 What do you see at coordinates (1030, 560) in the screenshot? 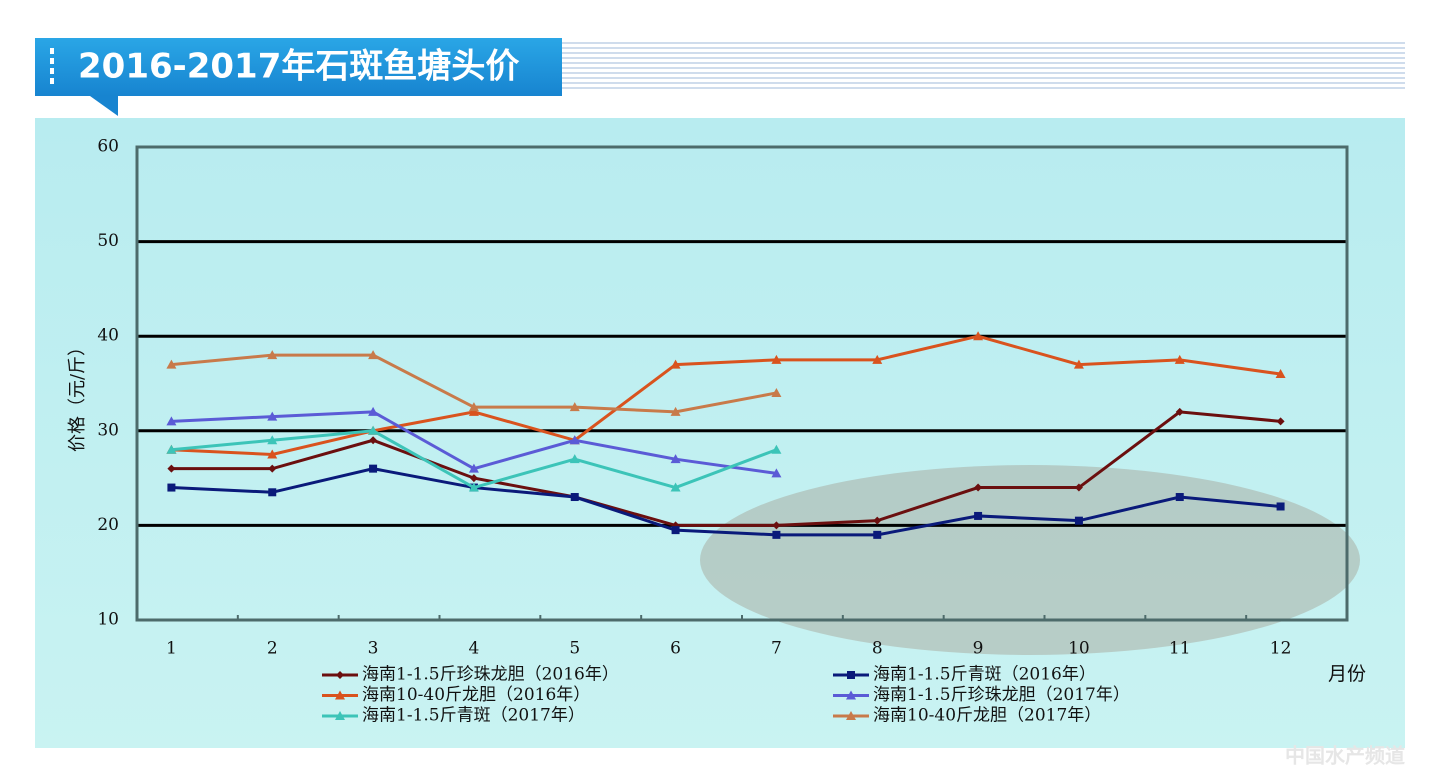
I see `fish-image` at bounding box center [1030, 560].